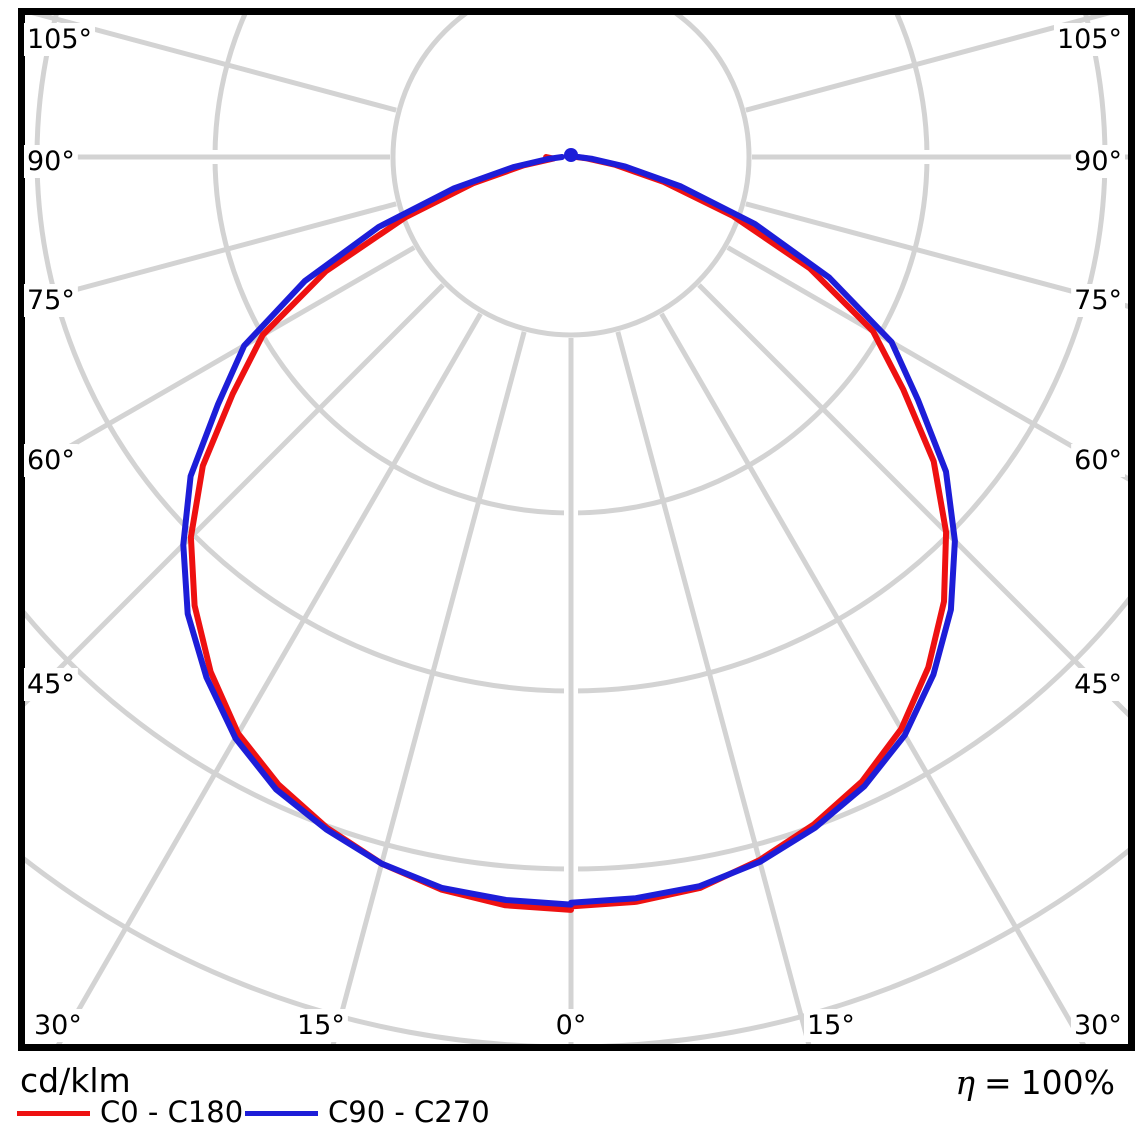 This screenshot has height=1143, width=1143. I want to click on axis-label-right-90°: 90°, so click(1098, 161).